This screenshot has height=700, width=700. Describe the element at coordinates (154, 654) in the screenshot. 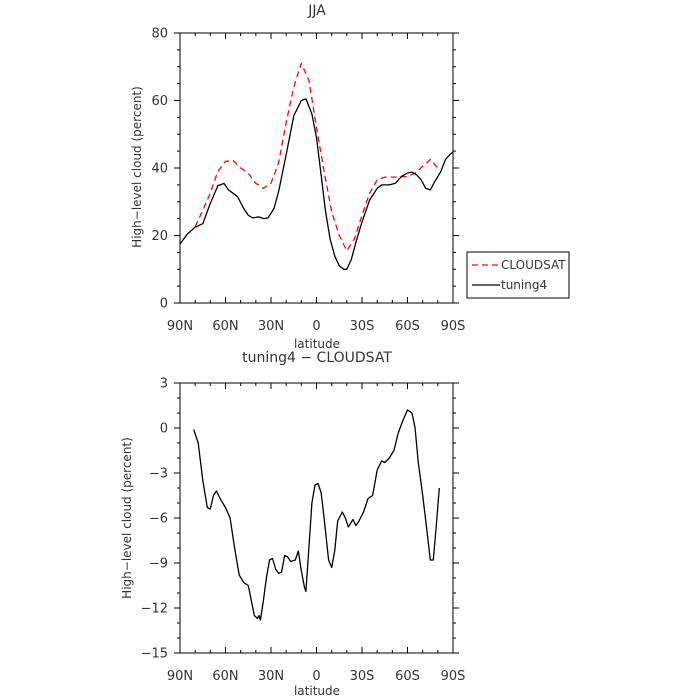

I see `y-tick-label: −15` at that location.